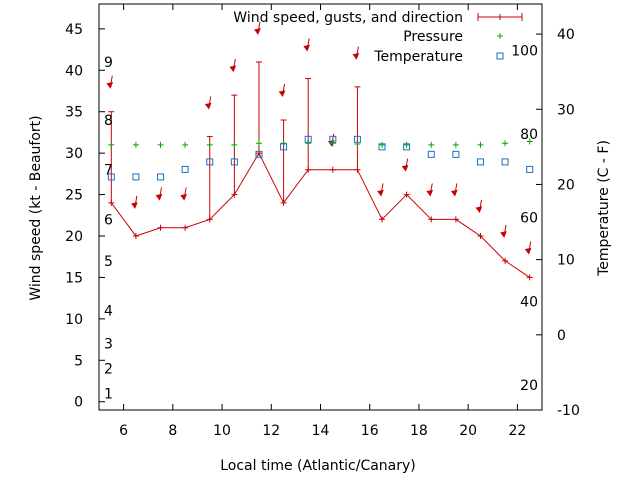 Image resolution: width=640 pixels, height=480 pixels. Describe the element at coordinates (108, 312) in the screenshot. I see `beaufort-label: 4` at that location.